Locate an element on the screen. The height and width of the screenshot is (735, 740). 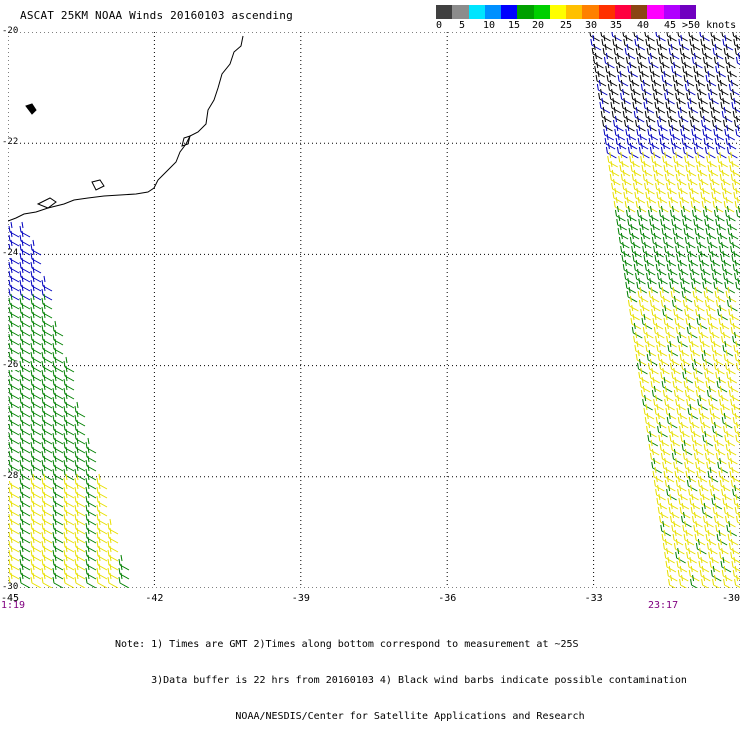
lon-label: -45 is located at coordinates (10, 598).